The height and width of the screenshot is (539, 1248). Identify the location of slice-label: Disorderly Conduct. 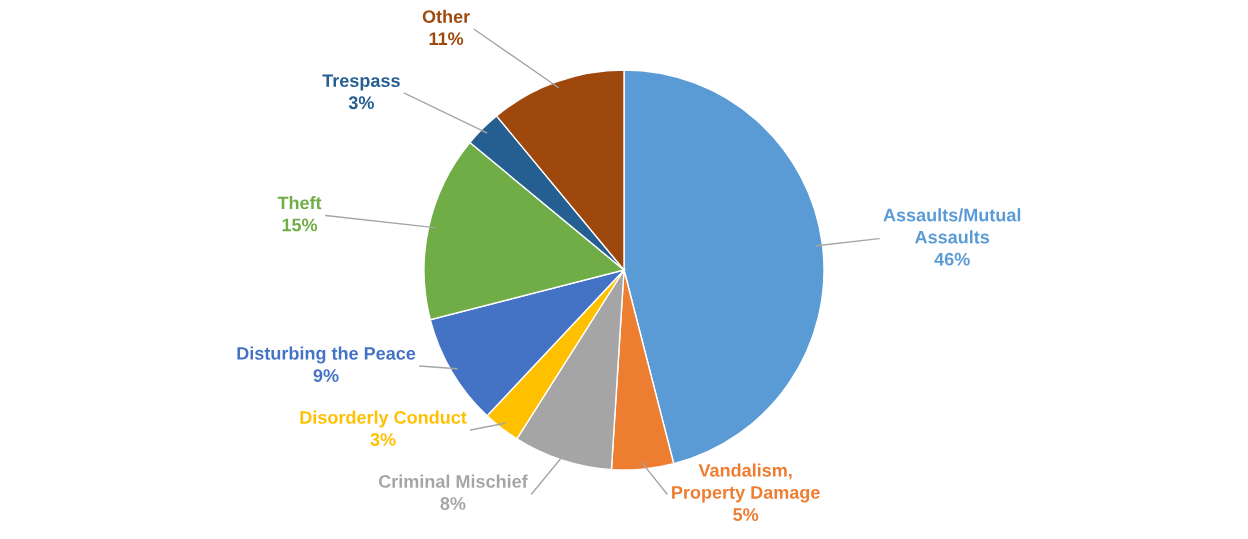
(383, 419).